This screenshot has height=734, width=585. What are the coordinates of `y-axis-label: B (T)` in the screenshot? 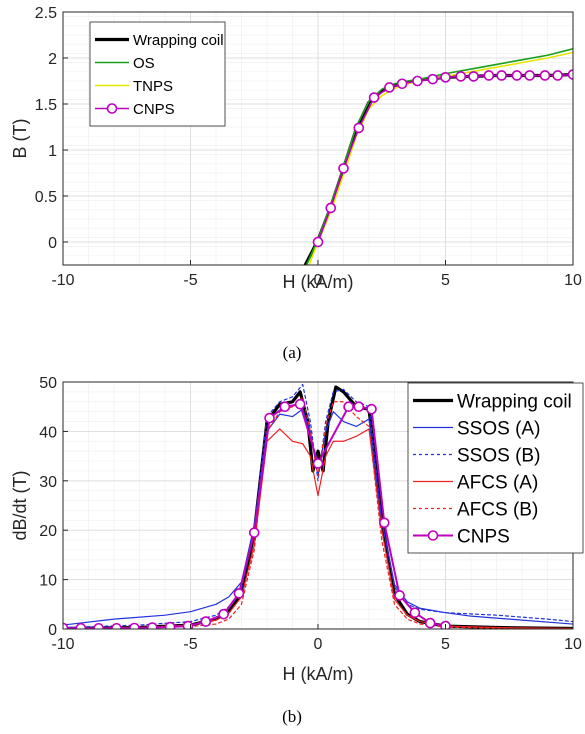 It's located at (20, 139).